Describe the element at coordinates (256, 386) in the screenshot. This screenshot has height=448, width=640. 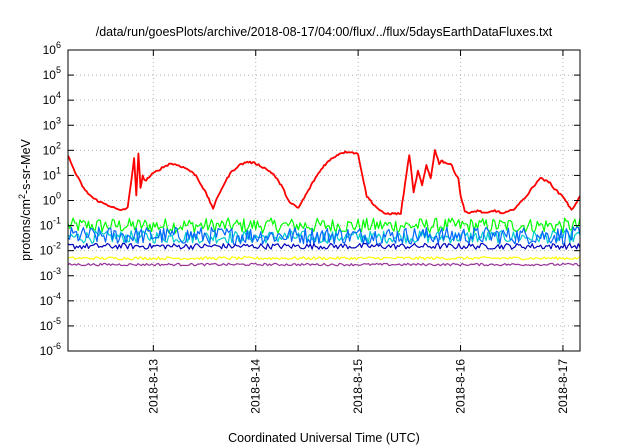
I see `x-tick-label: 2018-8-14` at that location.